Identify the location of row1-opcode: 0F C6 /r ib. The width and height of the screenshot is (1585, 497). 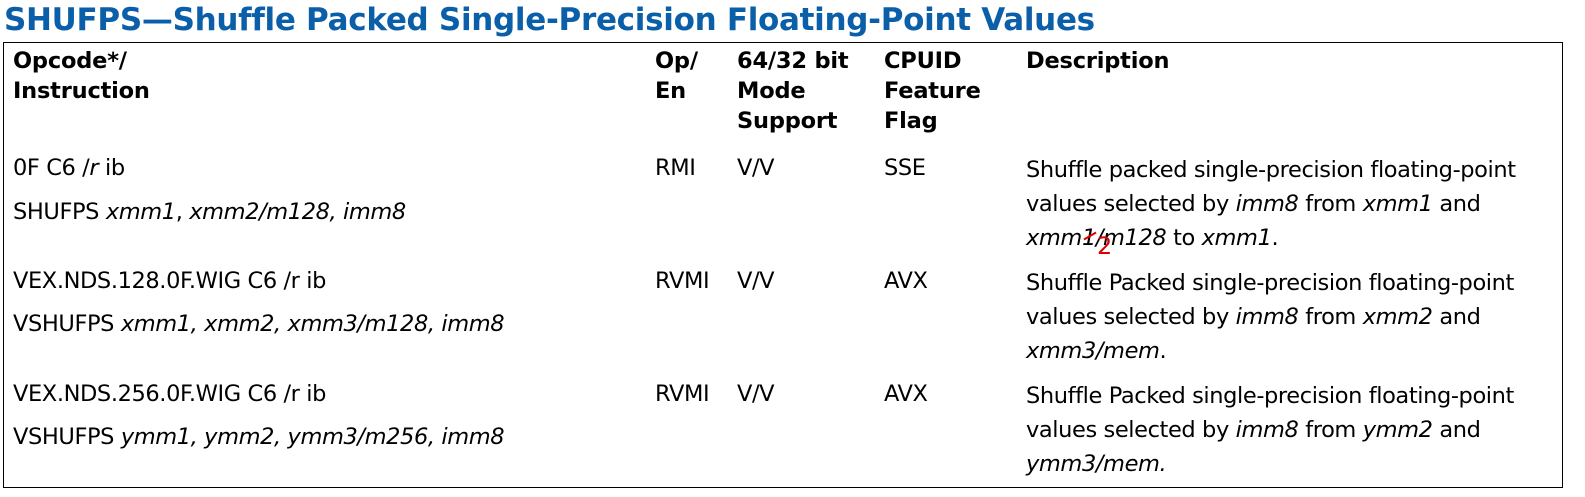
(69, 168).